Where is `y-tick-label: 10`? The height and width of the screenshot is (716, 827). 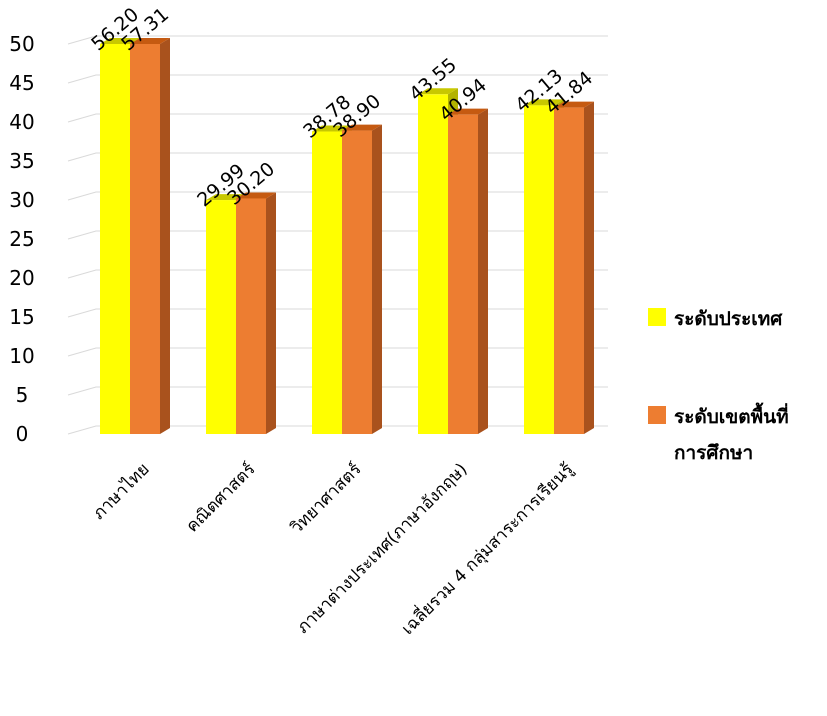
y-tick-label: 10 is located at coordinates (21, 356).